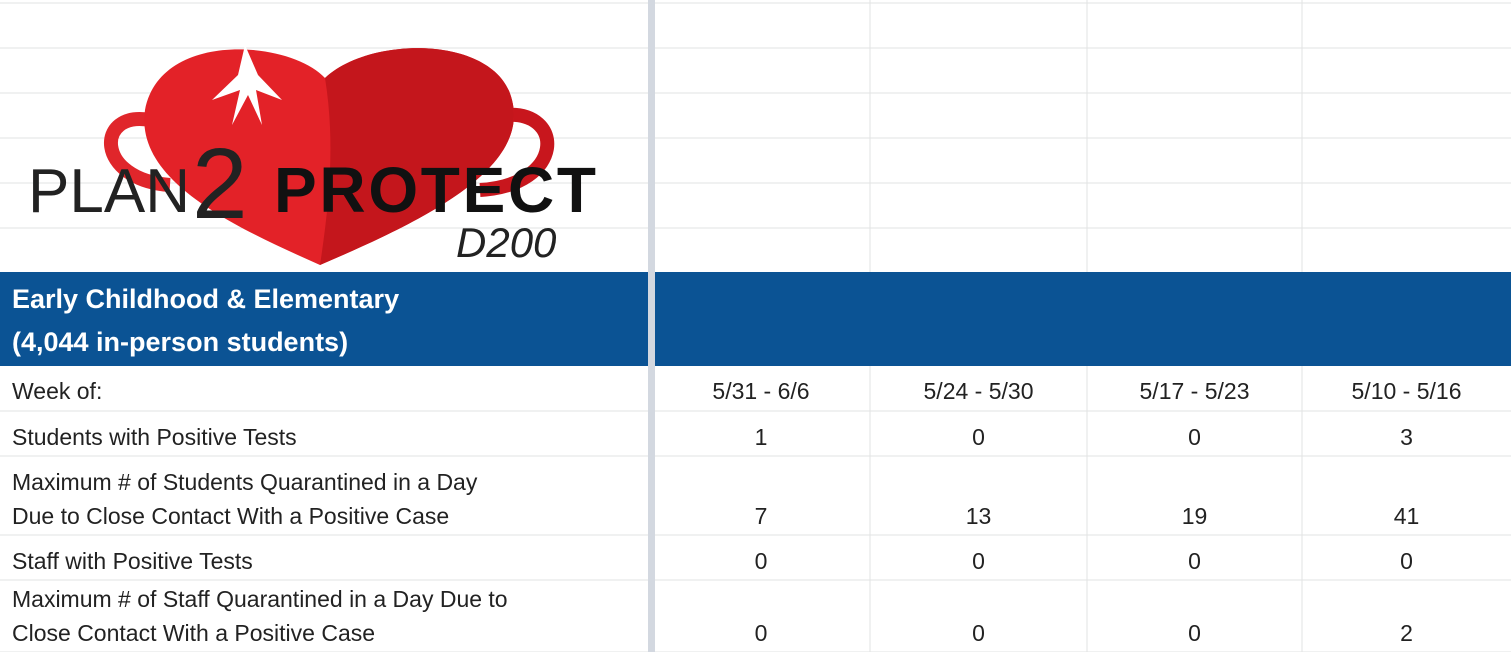 The width and height of the screenshot is (1511, 652). Describe the element at coordinates (180, 342) in the screenshot. I see `section-title: (4,044 in-person students)` at that location.